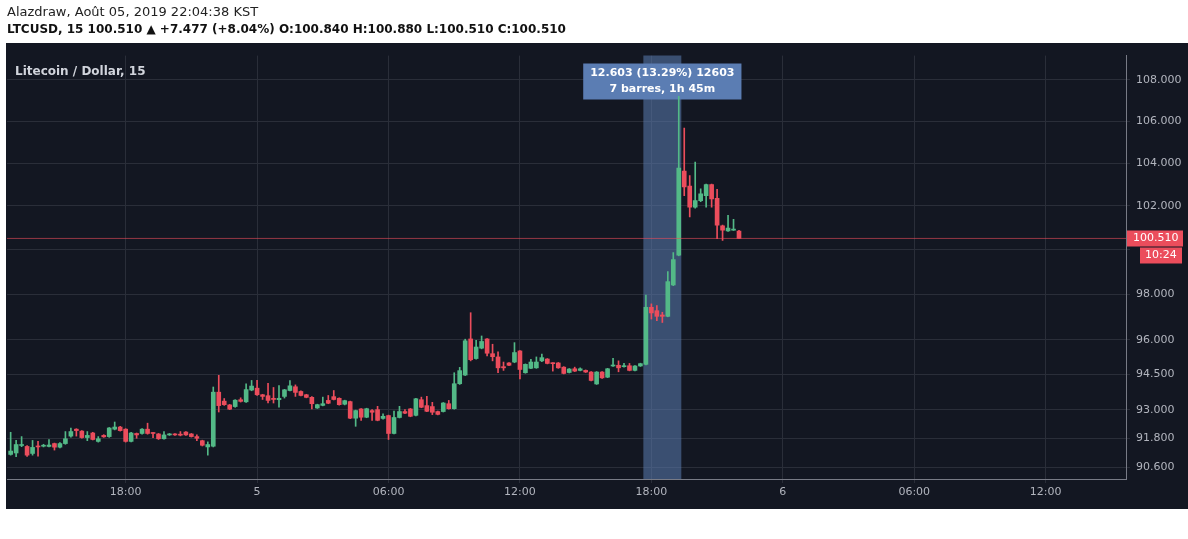 This screenshot has height=539, width=1188. What do you see at coordinates (1155, 339) in the screenshot?
I see `y-tick-label: 96.000` at bounding box center [1155, 339].